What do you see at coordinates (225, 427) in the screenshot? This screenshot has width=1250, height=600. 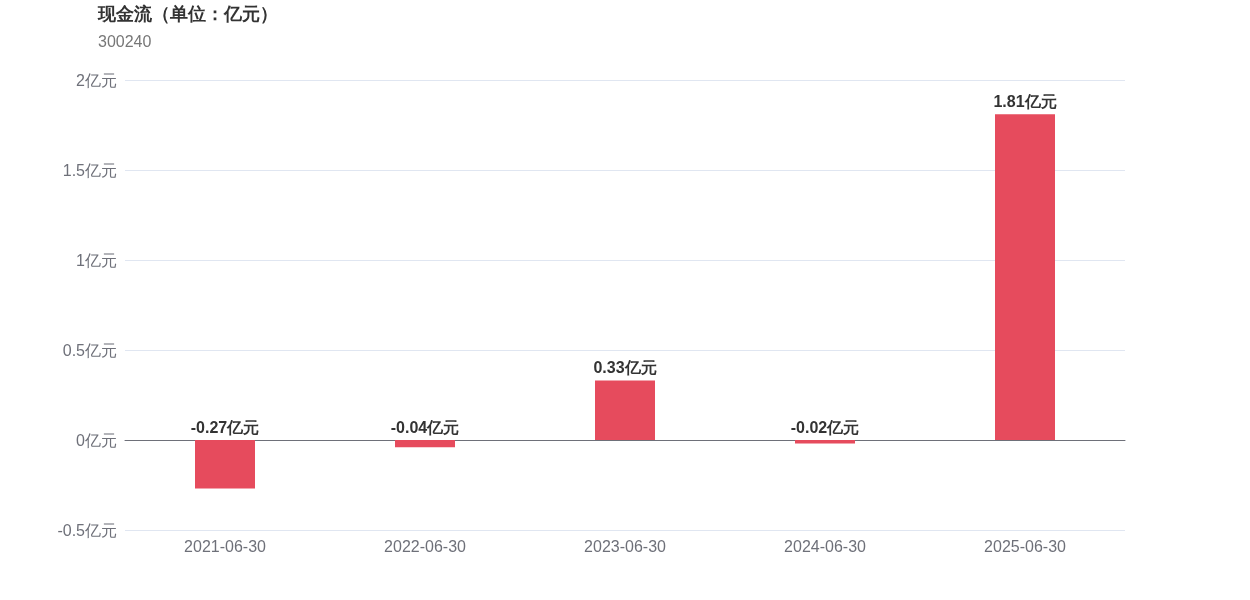 I see `data-label: -0.27亿元` at bounding box center [225, 427].